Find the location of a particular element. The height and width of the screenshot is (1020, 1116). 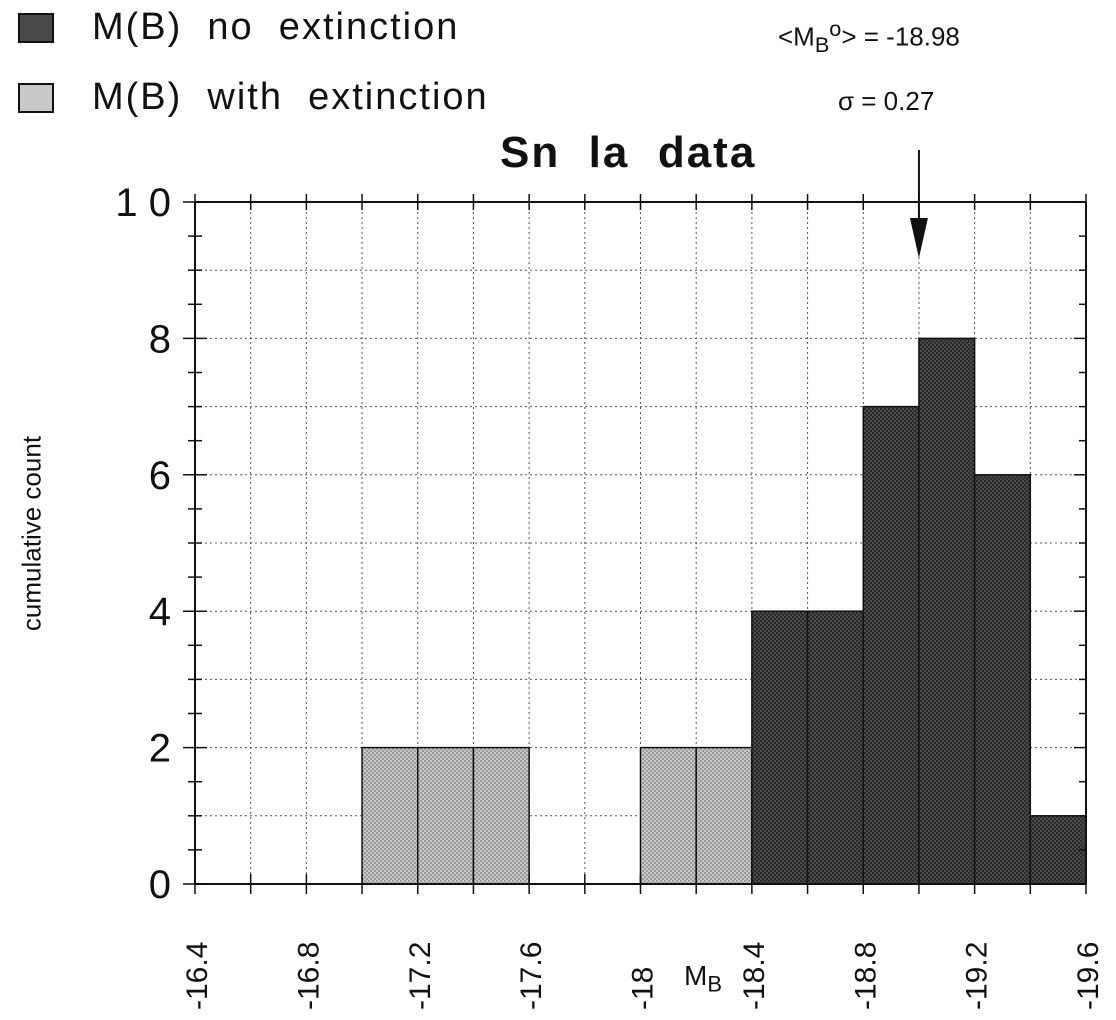

x-tick-label: -16.8 is located at coordinates (308, 976).